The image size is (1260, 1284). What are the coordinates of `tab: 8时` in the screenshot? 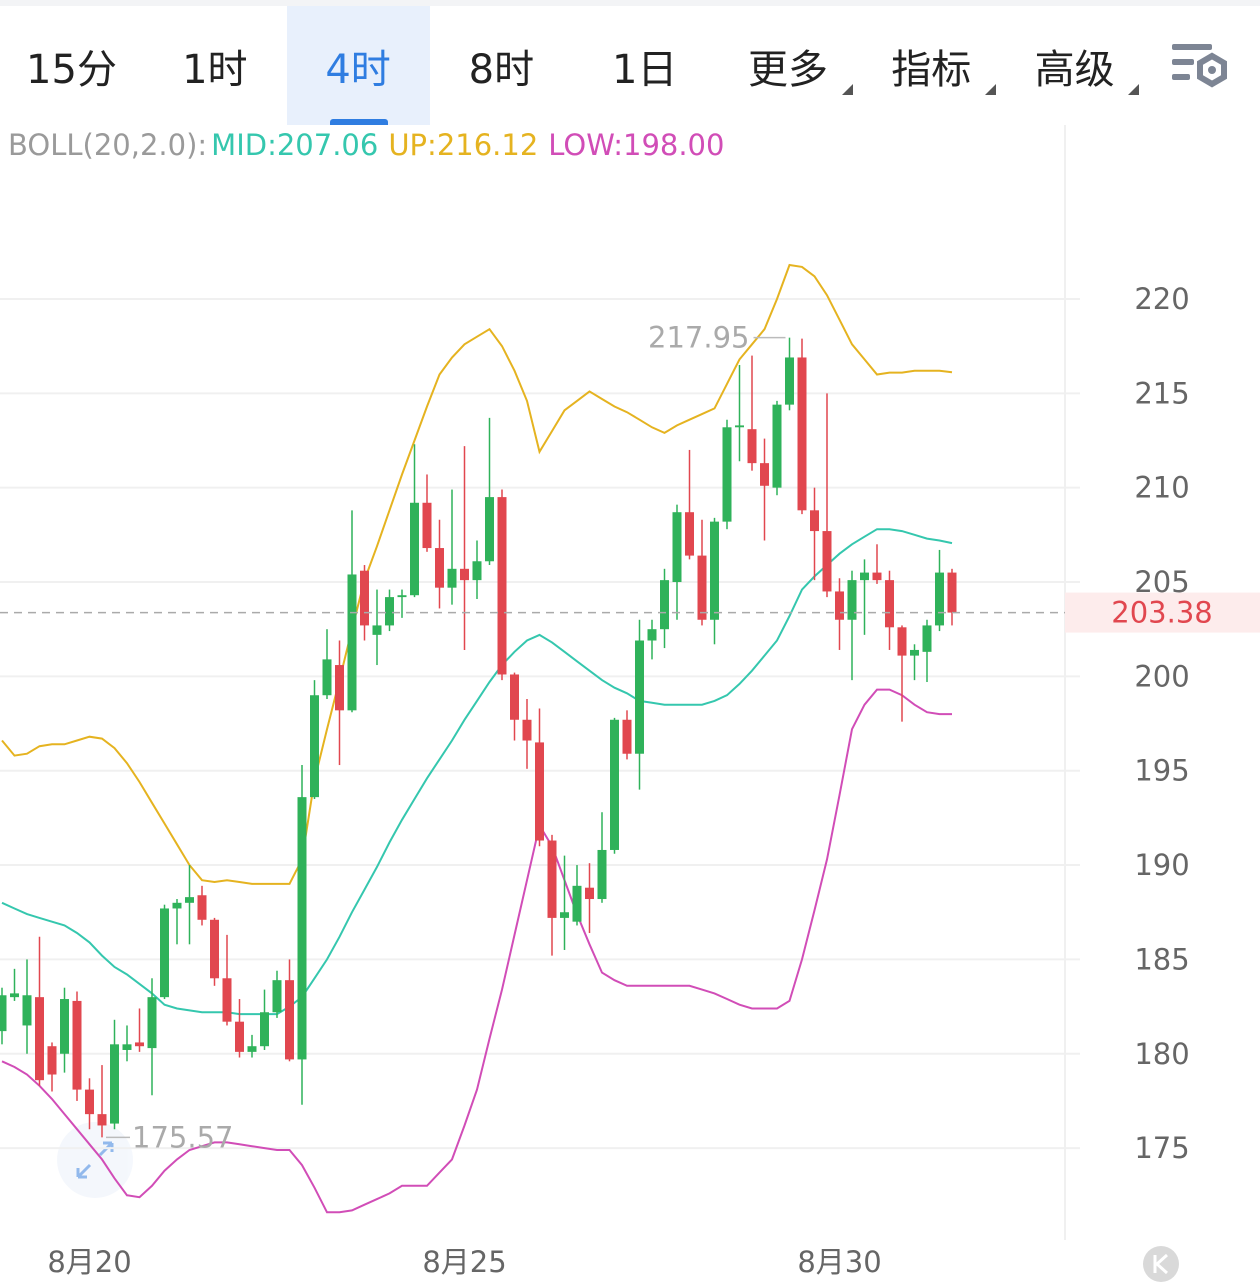 It's located at (501, 69).